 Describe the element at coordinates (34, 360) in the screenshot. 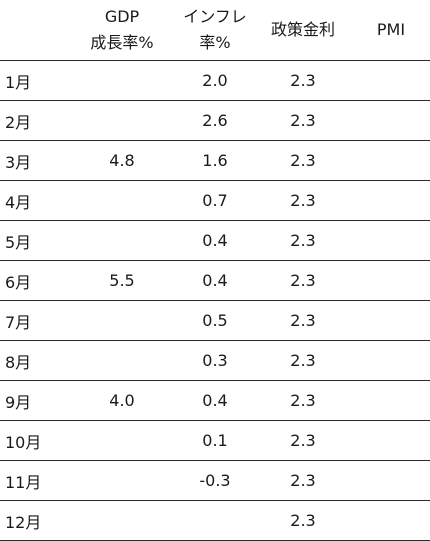

I see `cell-month: 8月` at that location.